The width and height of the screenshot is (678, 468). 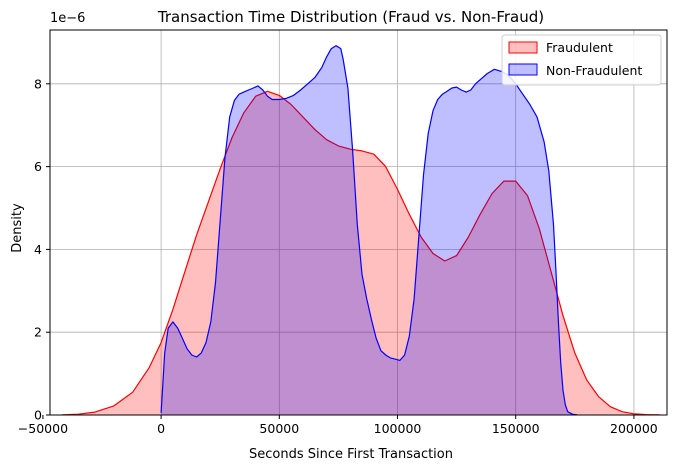 What do you see at coordinates (351, 454) in the screenshot?
I see `x-axis-label: Seconds Since First Transaction` at bounding box center [351, 454].